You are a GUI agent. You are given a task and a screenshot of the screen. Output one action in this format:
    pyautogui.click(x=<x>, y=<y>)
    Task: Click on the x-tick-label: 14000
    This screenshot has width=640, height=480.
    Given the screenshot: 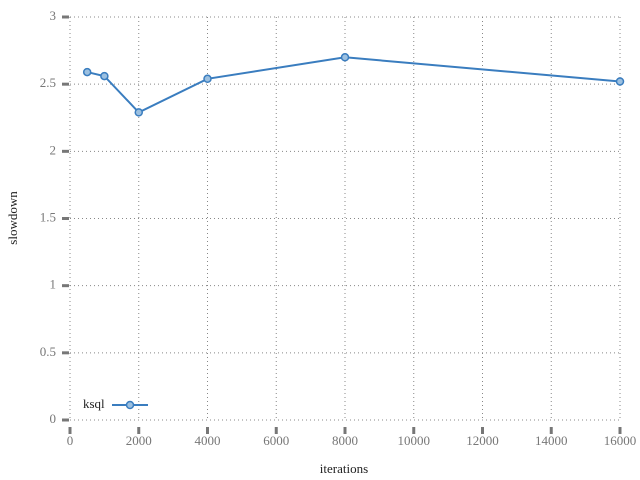 What is the action you would take?
    pyautogui.click(x=551, y=440)
    